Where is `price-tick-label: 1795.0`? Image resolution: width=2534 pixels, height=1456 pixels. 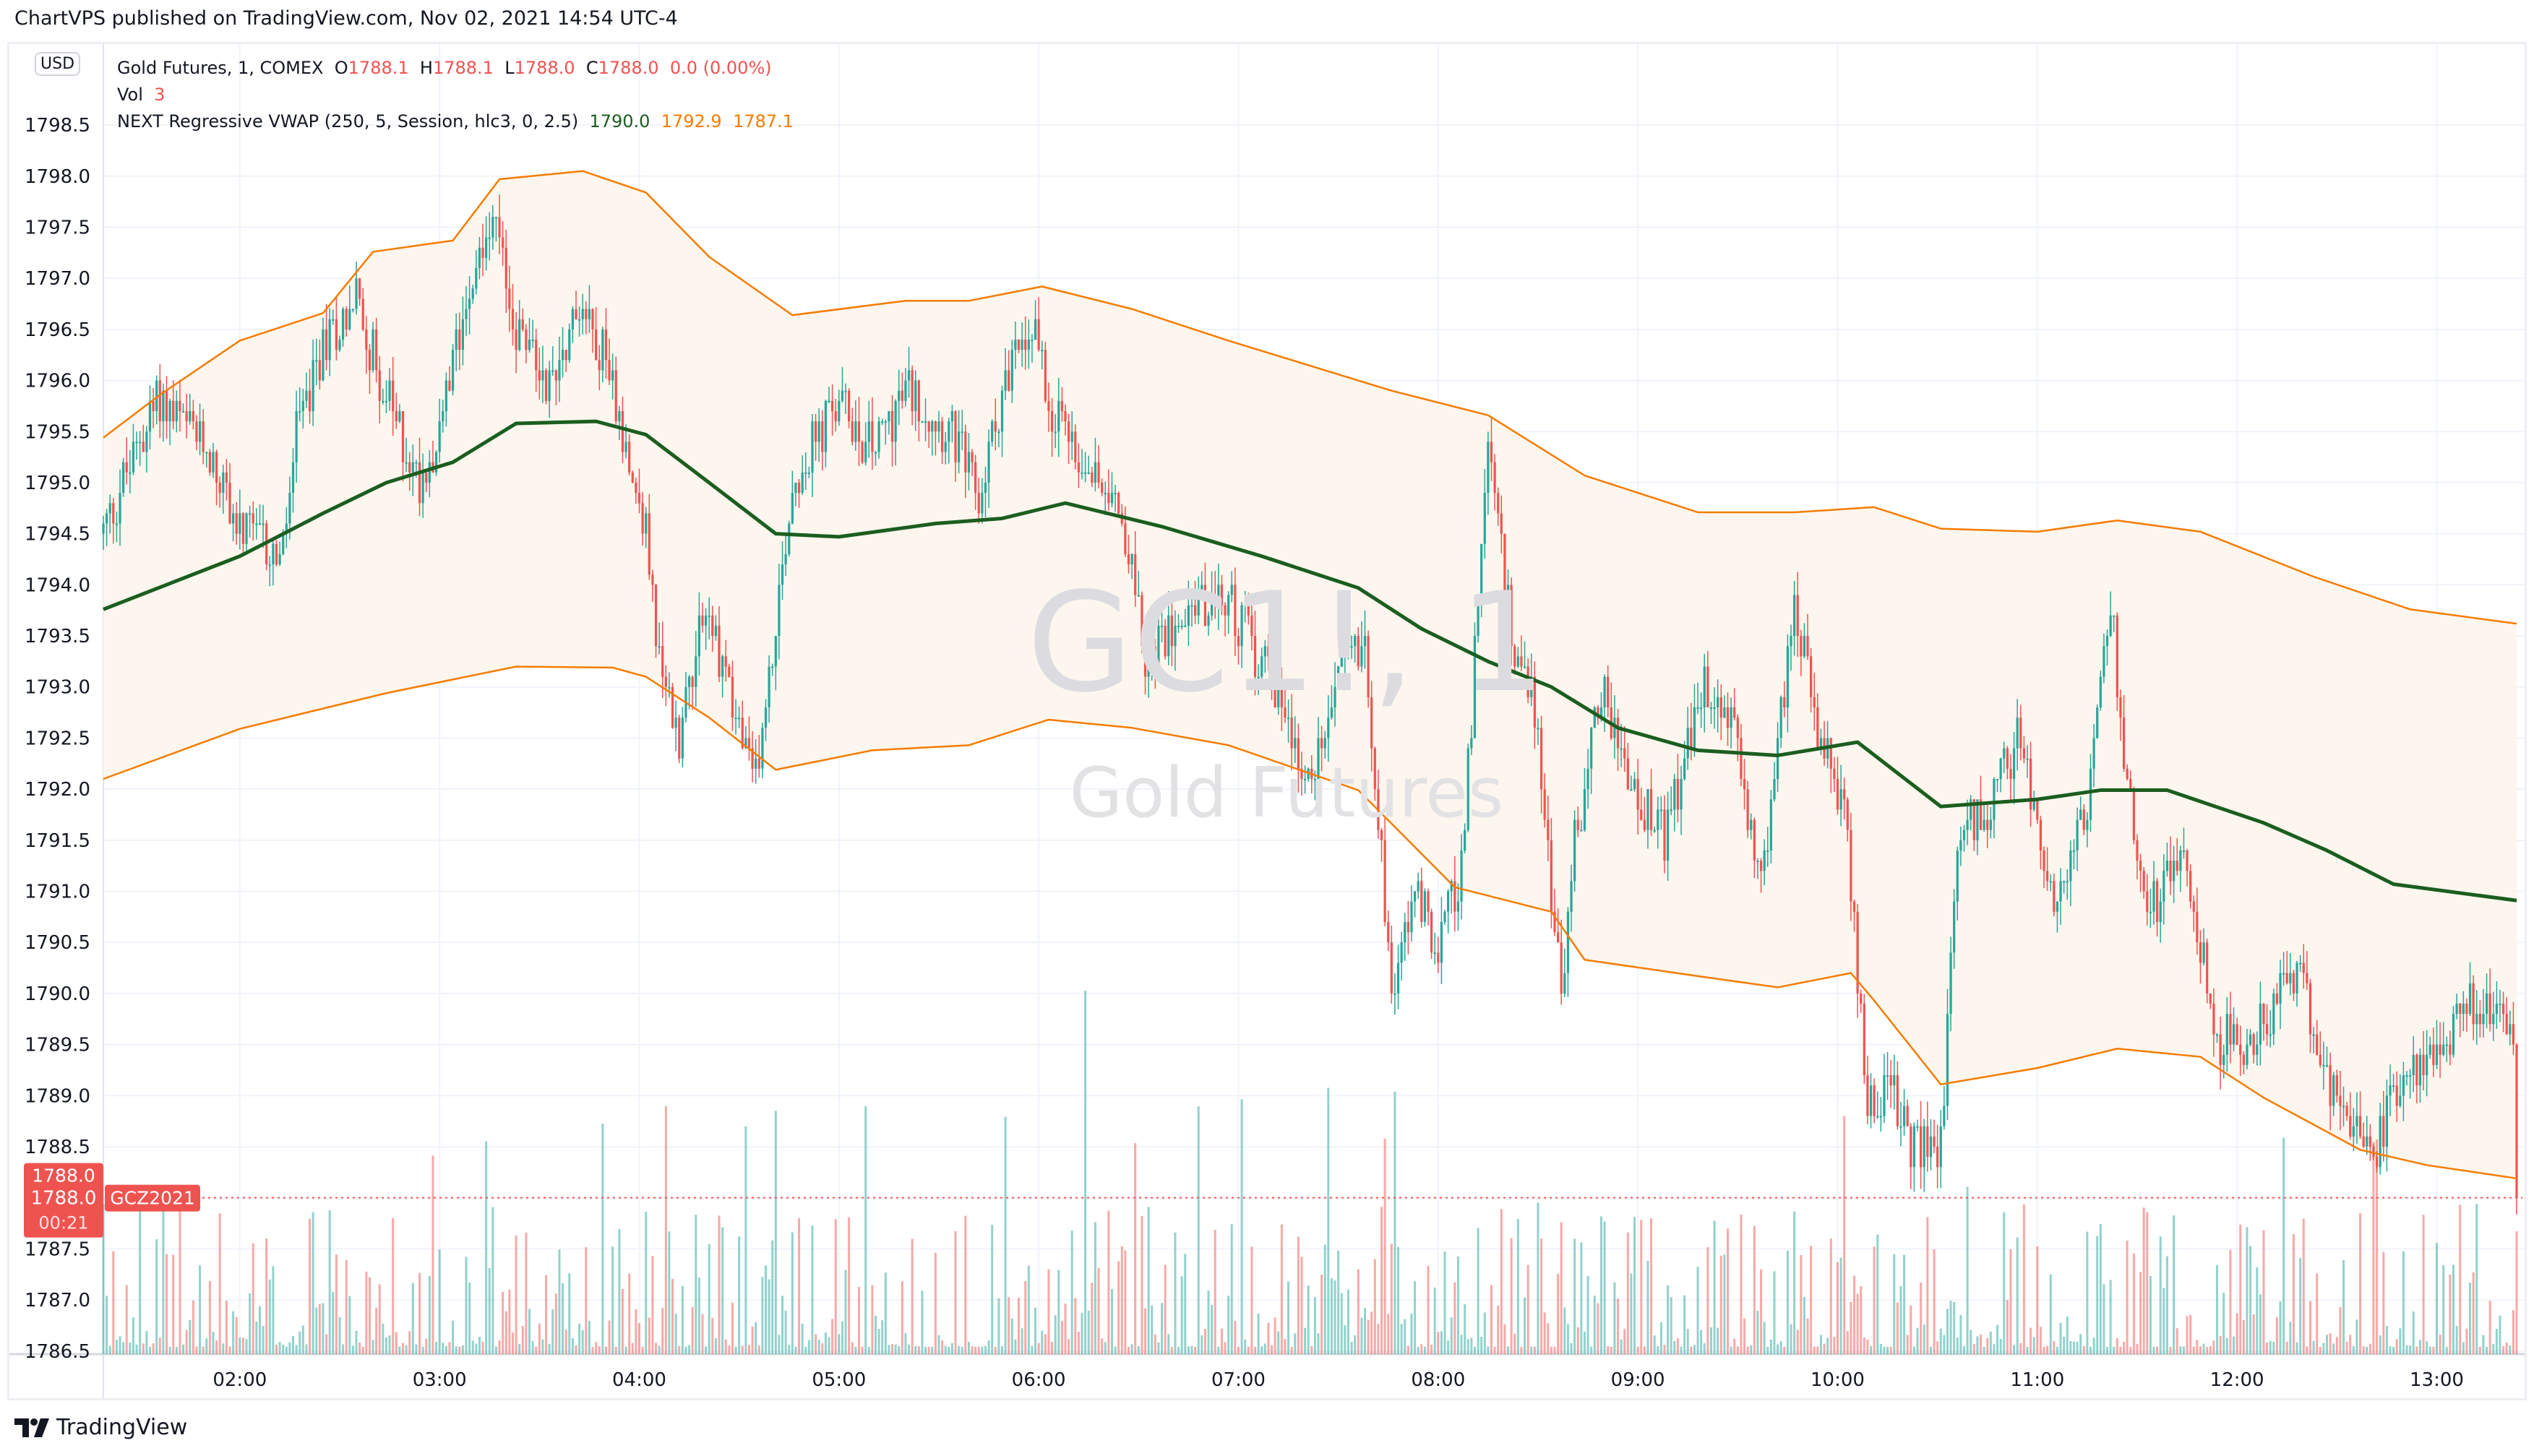
price-tick-label: 1795.0 is located at coordinates (57, 483).